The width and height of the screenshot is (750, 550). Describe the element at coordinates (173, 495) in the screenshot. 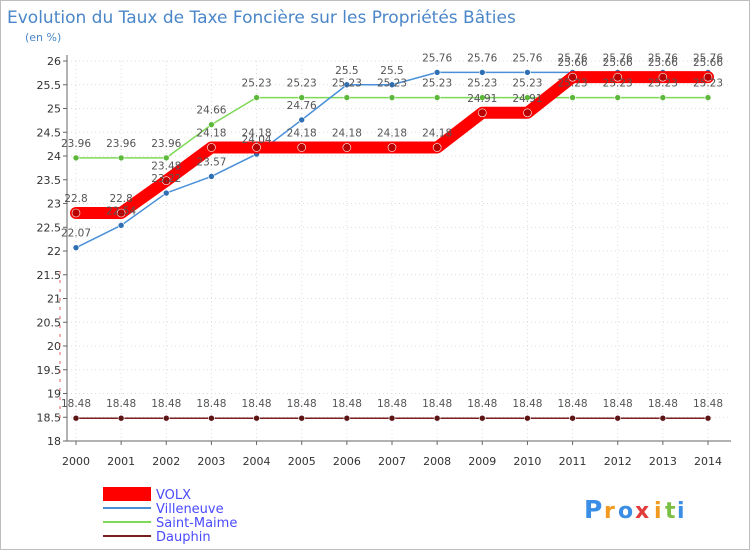

I see `legend-label: VOLX` at that location.